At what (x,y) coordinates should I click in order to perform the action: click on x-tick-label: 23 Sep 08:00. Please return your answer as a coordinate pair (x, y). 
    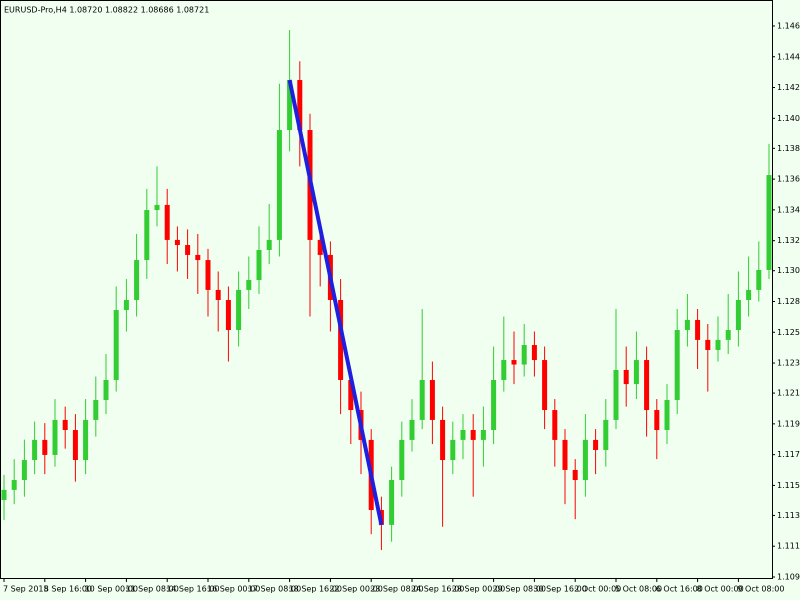
    Looking at the image, I should click on (396, 589).